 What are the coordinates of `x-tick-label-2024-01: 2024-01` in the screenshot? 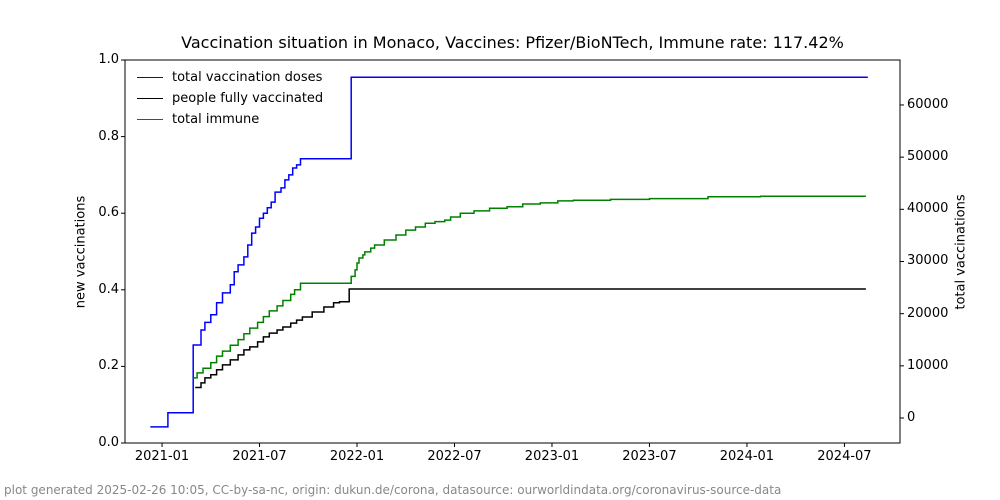 It's located at (747, 456).